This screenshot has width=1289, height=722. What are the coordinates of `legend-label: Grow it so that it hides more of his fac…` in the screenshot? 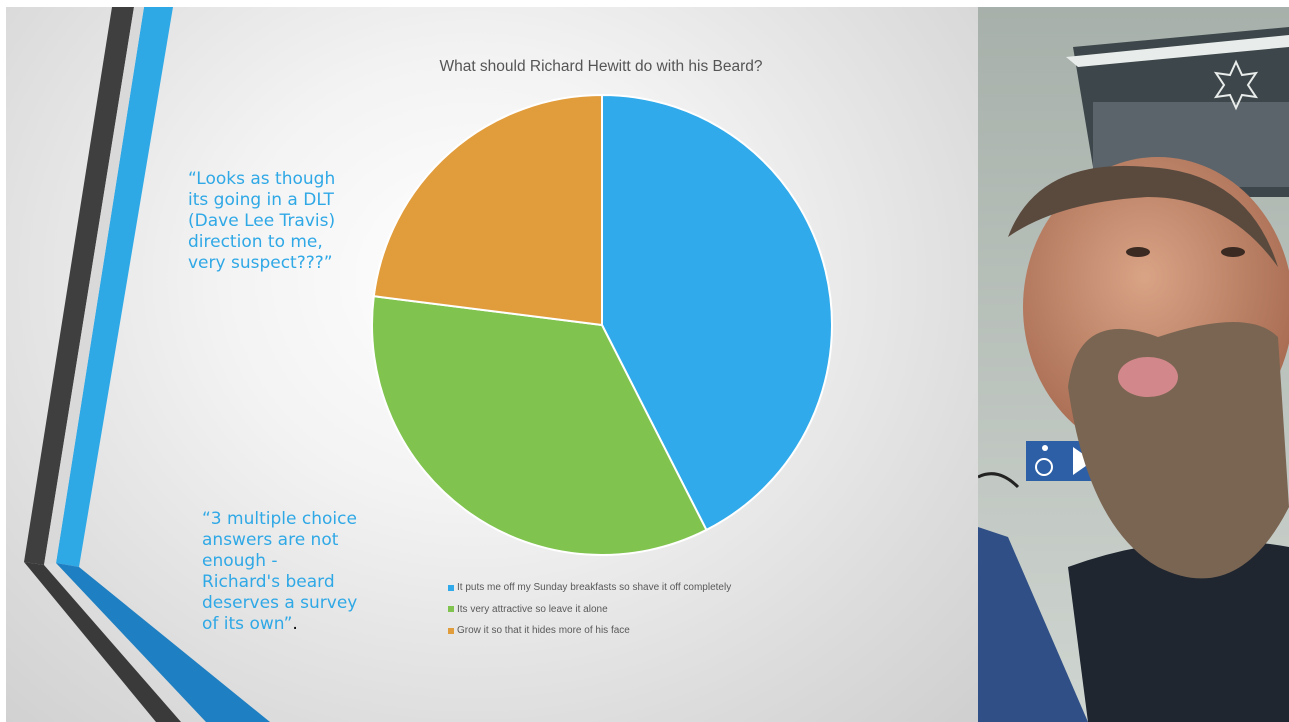 It's located at (543, 631).